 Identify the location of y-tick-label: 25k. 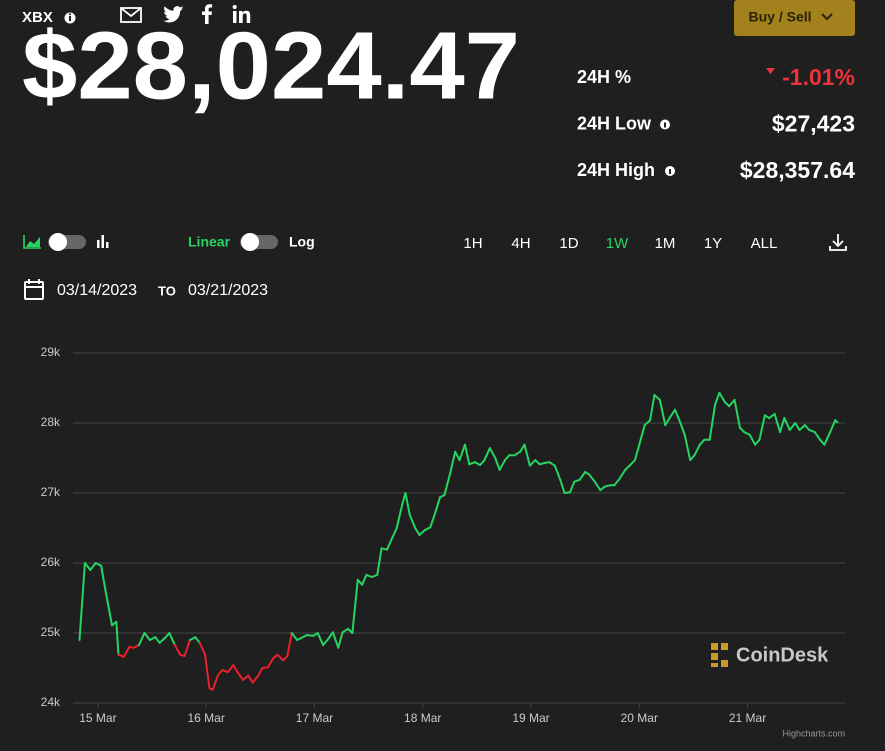
(51, 632).